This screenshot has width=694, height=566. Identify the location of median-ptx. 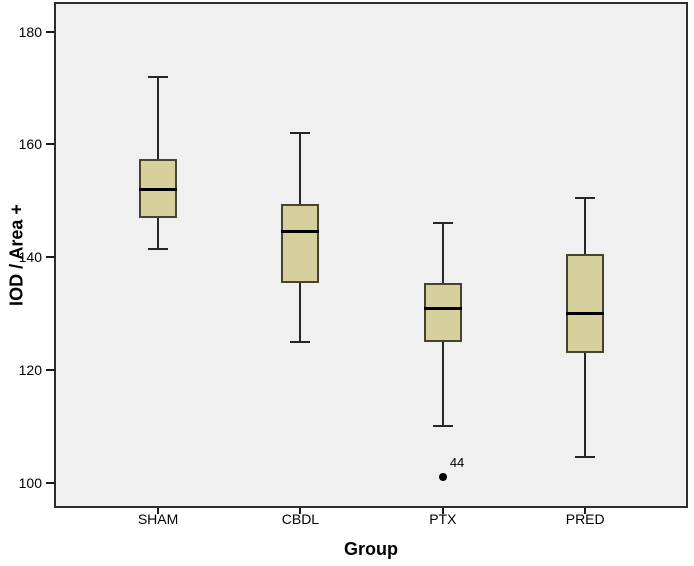
(442, 308).